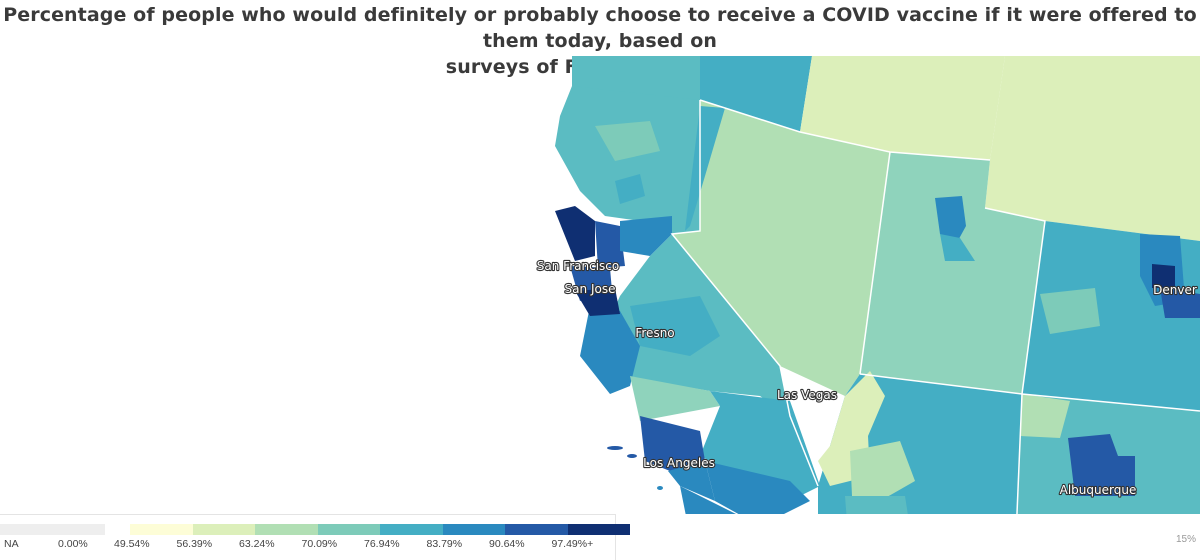 This screenshot has height=560, width=1200. Describe the element at coordinates (1101, 465) in the screenshot. I see `region-bernalillo` at that location.